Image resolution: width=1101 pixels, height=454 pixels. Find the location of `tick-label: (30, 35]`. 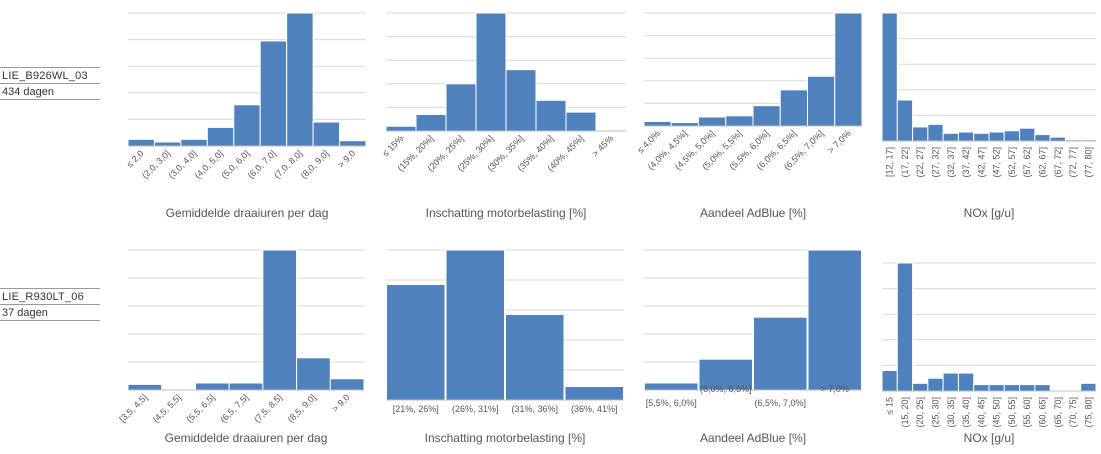

tick-label: (30, 35] is located at coordinates (951, 412).